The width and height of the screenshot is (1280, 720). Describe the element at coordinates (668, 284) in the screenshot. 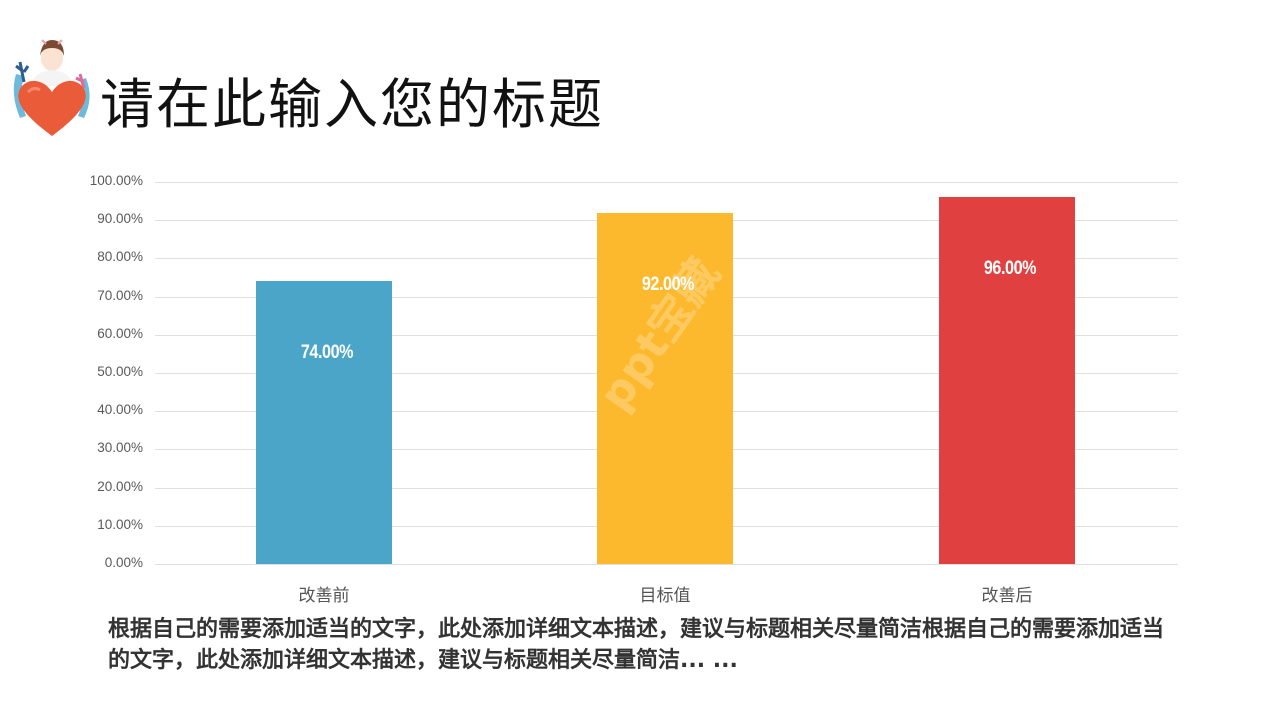

I see `bar-value-label: 92.00%` at that location.